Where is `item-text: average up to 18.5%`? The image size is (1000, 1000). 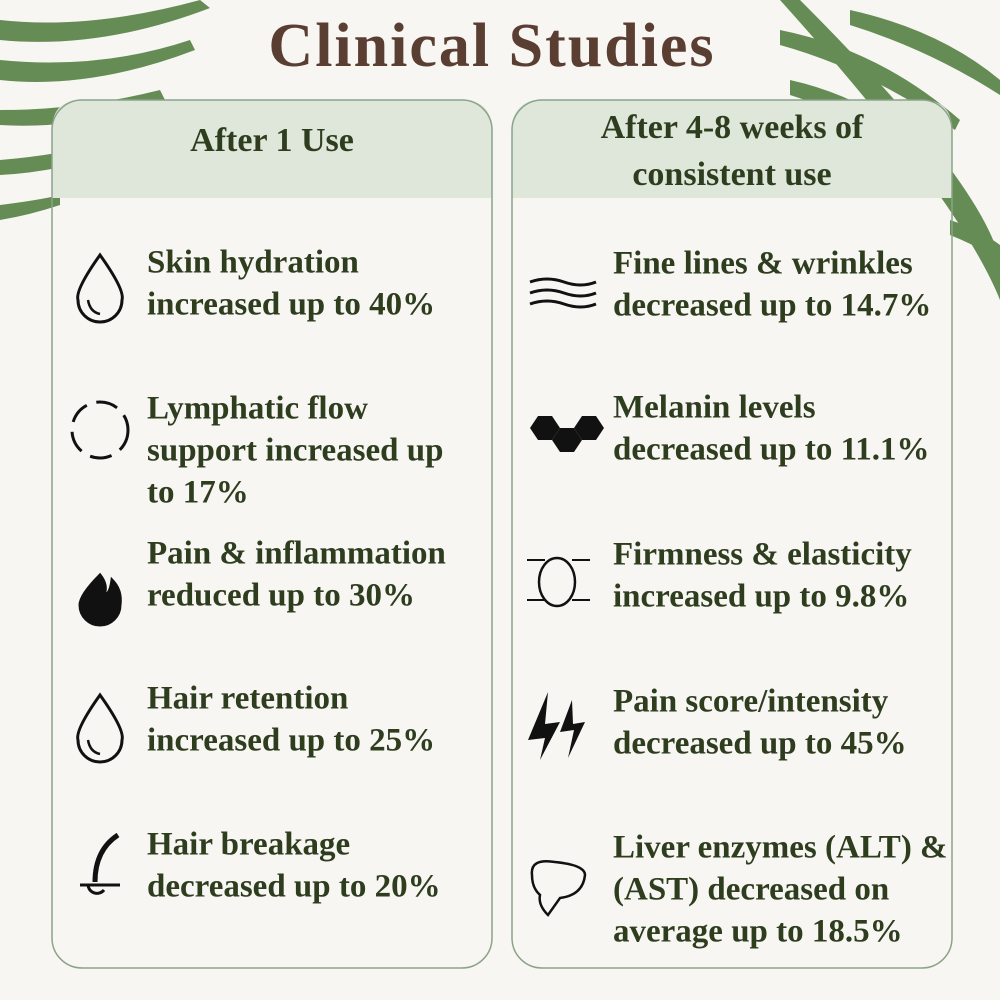 item-text: average up to 18.5% is located at coordinates (758, 932).